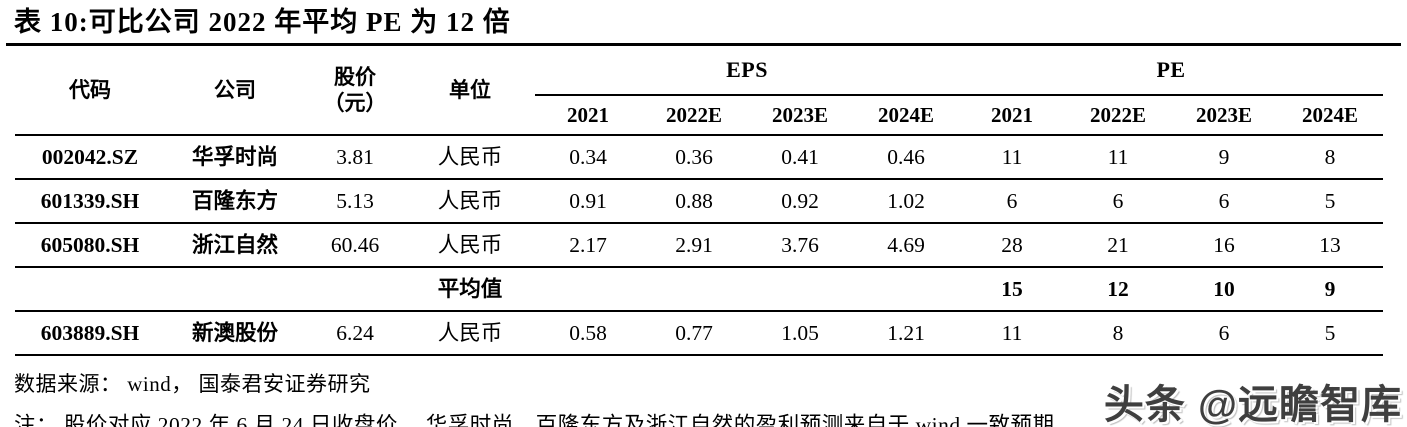 This screenshot has width=1407, height=427. What do you see at coordinates (906, 158) in the screenshot?
I see `cell-eps-2024e: 0.46` at bounding box center [906, 158].